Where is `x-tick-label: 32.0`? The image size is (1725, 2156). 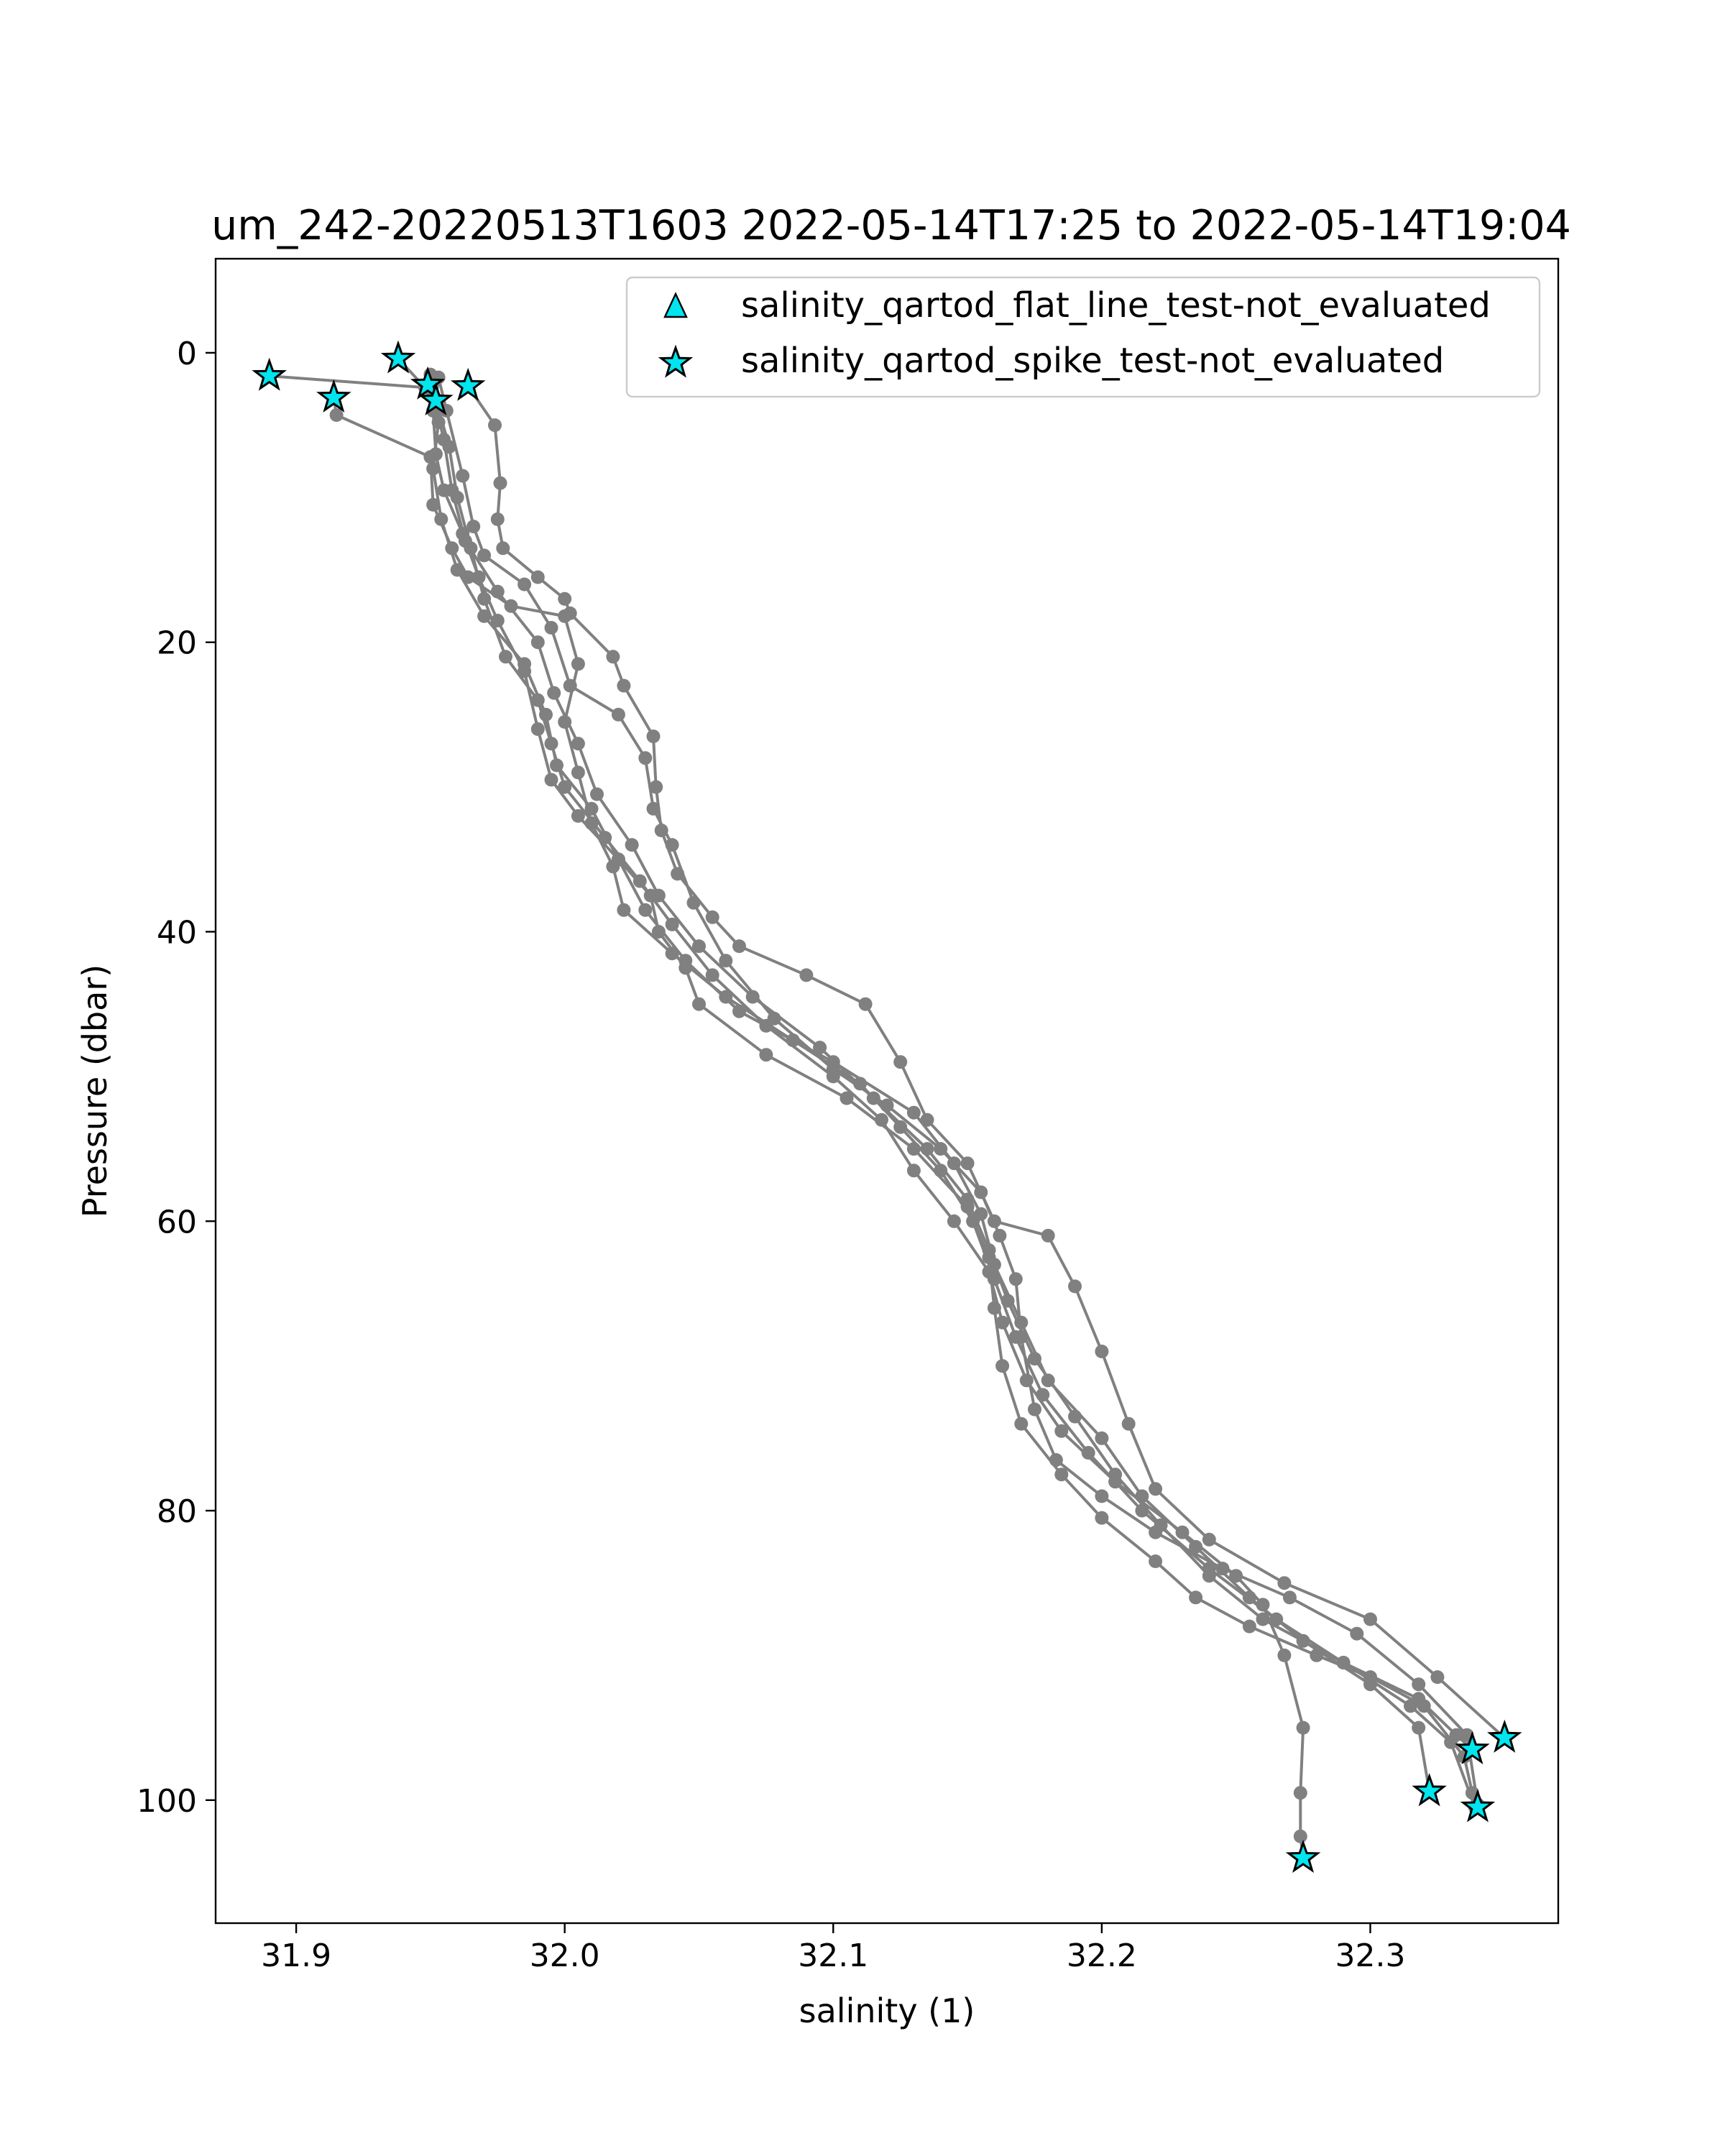 x-tick-label: 32.0 is located at coordinates (565, 1956).